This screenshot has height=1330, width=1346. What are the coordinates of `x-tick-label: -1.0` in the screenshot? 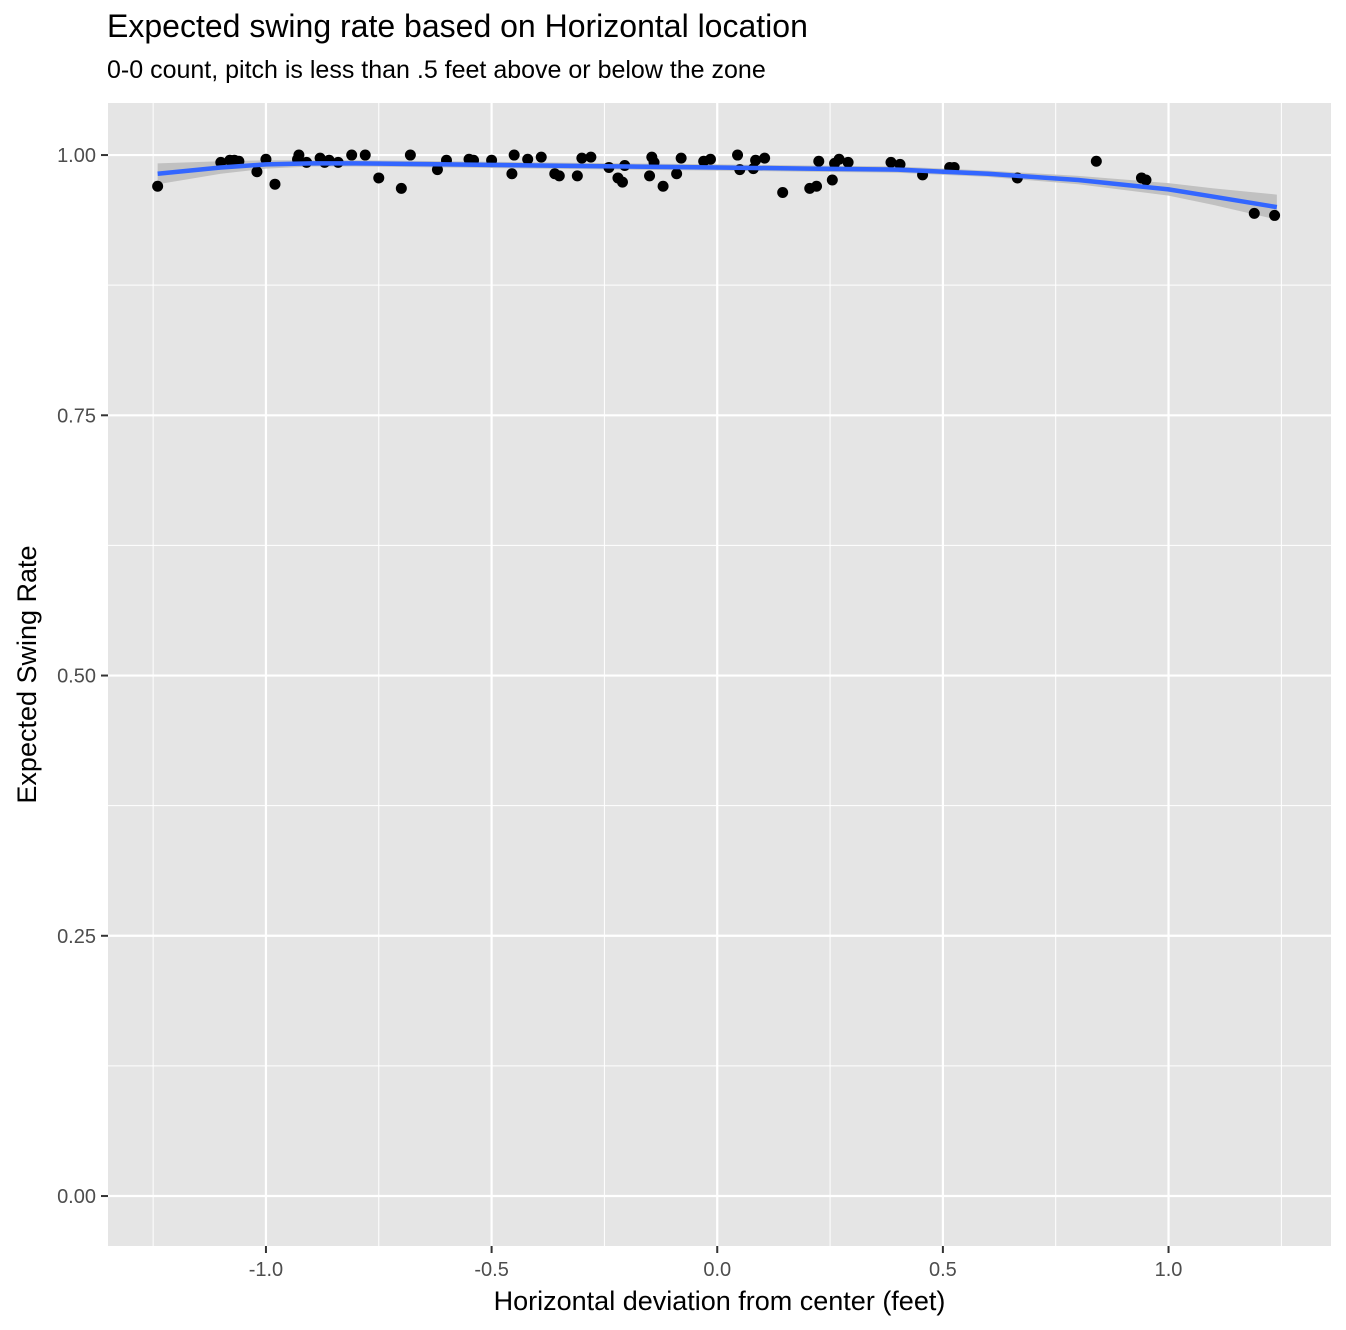 It's located at (266, 1270).